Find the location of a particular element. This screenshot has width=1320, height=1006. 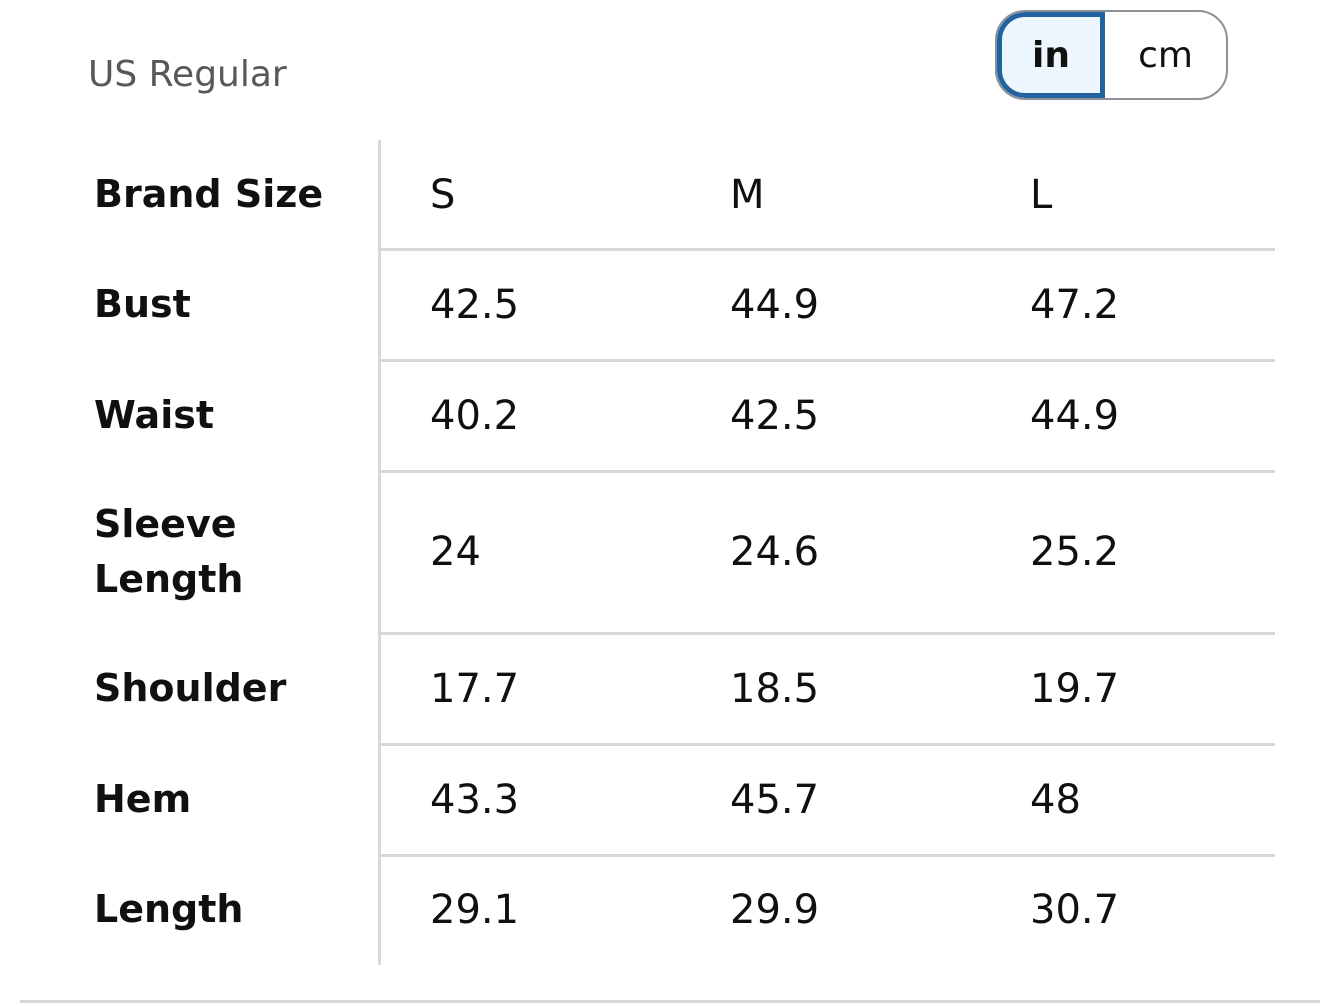

row-label: Hem is located at coordinates (143, 798).